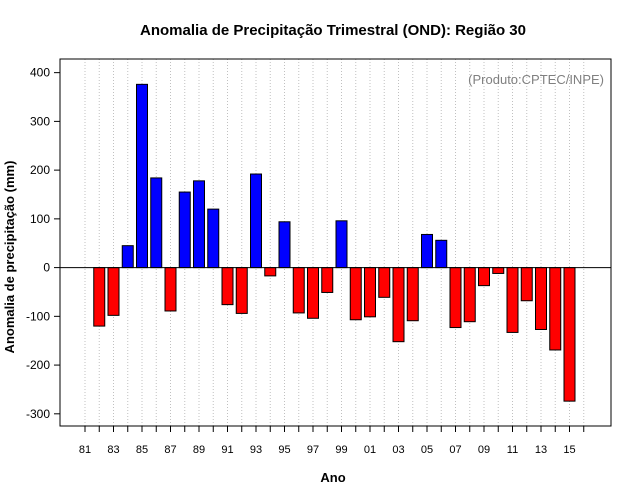 Image resolution: width=640 pixels, height=500 pixels. Describe the element at coordinates (170, 450) in the screenshot. I see `x-tick-label: 87` at that location.